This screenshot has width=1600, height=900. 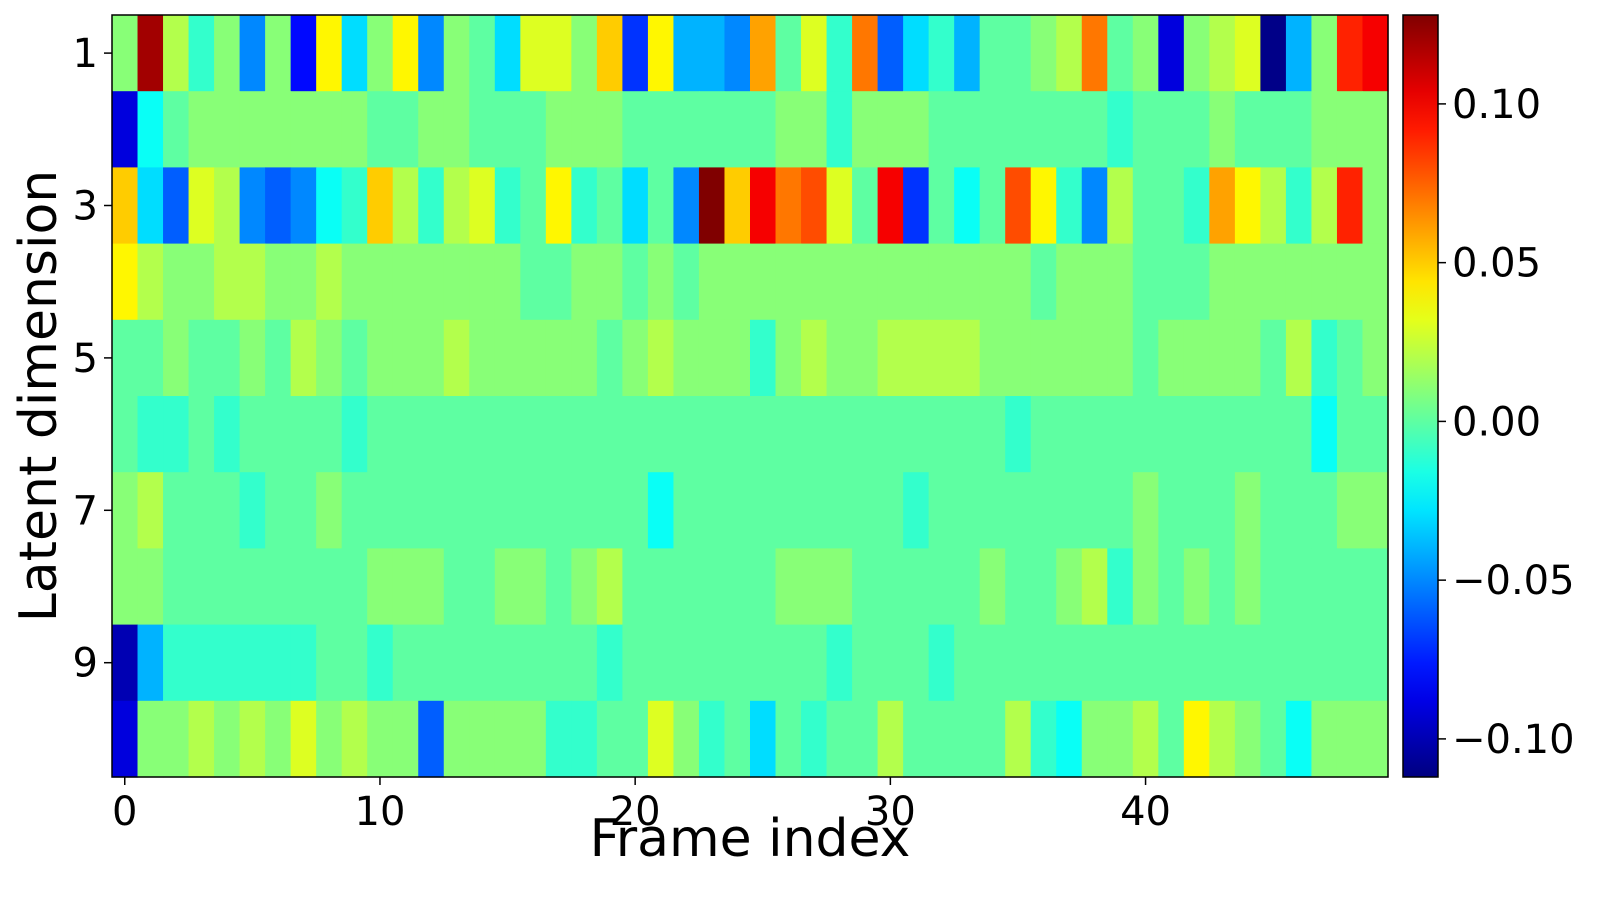 What do you see at coordinates (1513, 740) in the screenshot?
I see `colorbar-tick-label: −0.10` at bounding box center [1513, 740].